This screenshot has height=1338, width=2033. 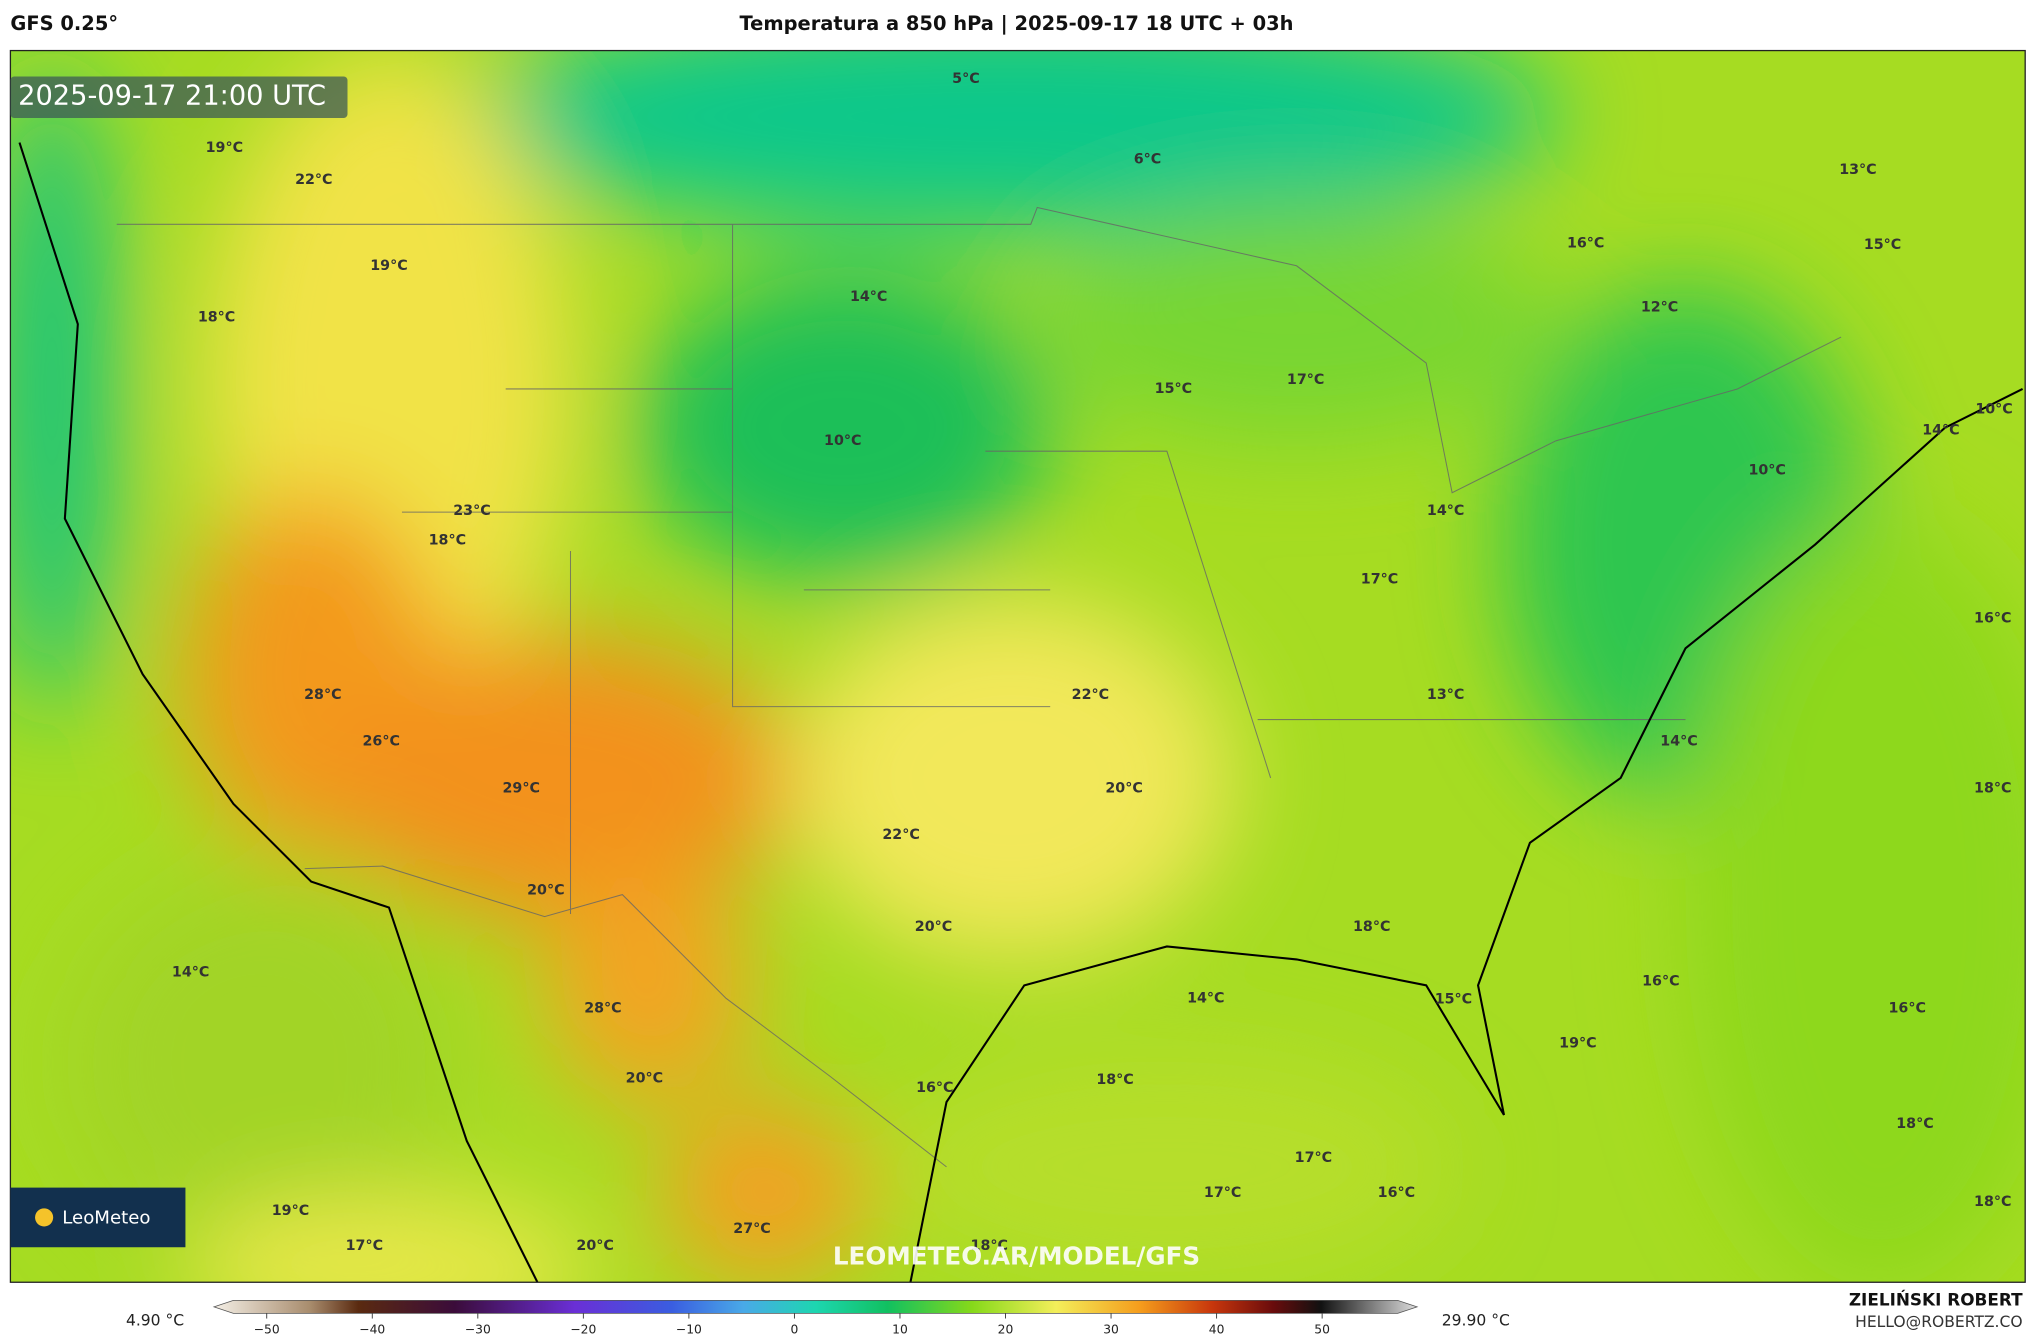 What do you see at coordinates (471, 511) in the screenshot?
I see `temperature-label: 23°C` at bounding box center [471, 511].